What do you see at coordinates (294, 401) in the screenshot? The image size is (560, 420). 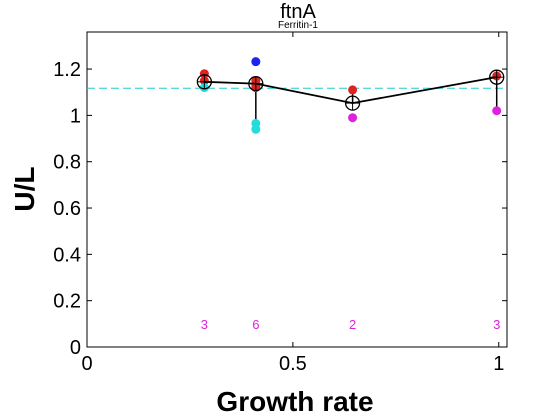 I see `x-axis-label: Growth rate` at bounding box center [294, 401].